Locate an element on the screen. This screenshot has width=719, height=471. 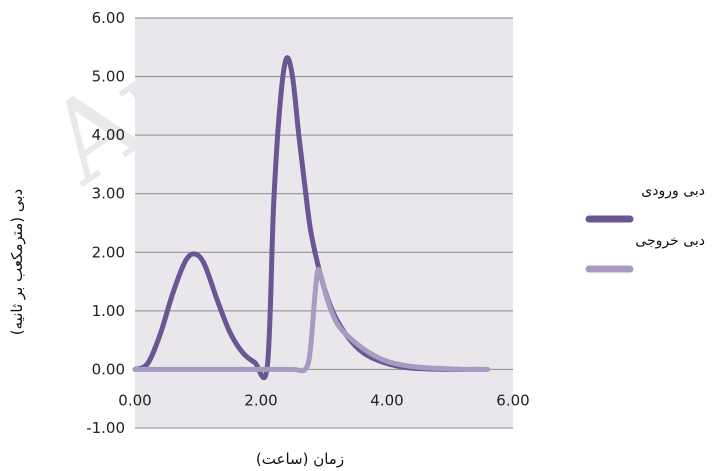
y-tick-label: 1.00 is located at coordinates (108, 311).